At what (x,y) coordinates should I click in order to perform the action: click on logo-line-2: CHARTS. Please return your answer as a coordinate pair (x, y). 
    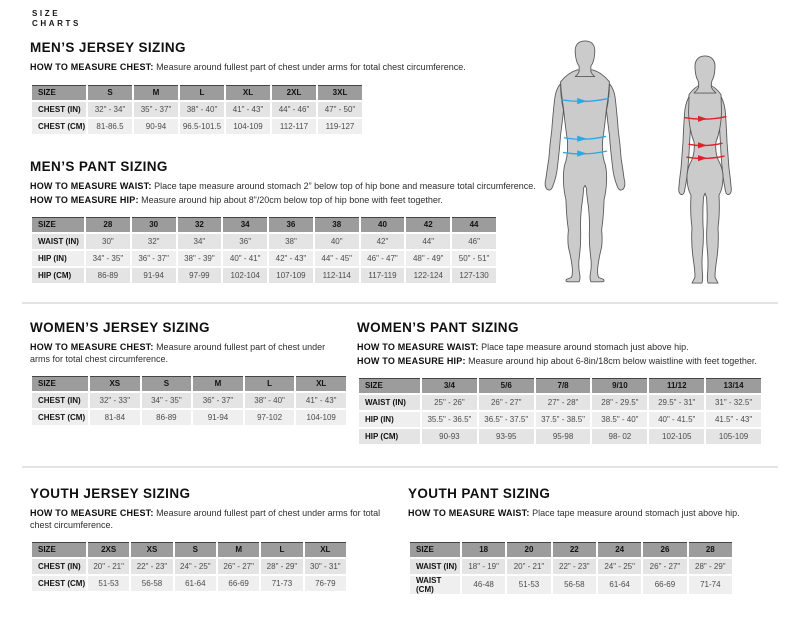
    Looking at the image, I should click on (56, 23).